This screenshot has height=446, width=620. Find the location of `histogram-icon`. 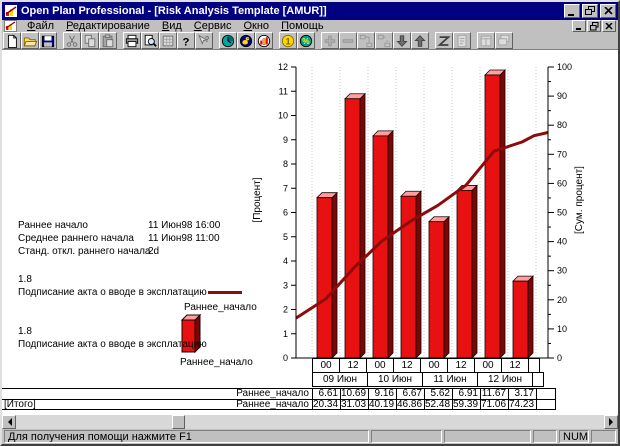

histogram-icon is located at coordinates (264, 40).